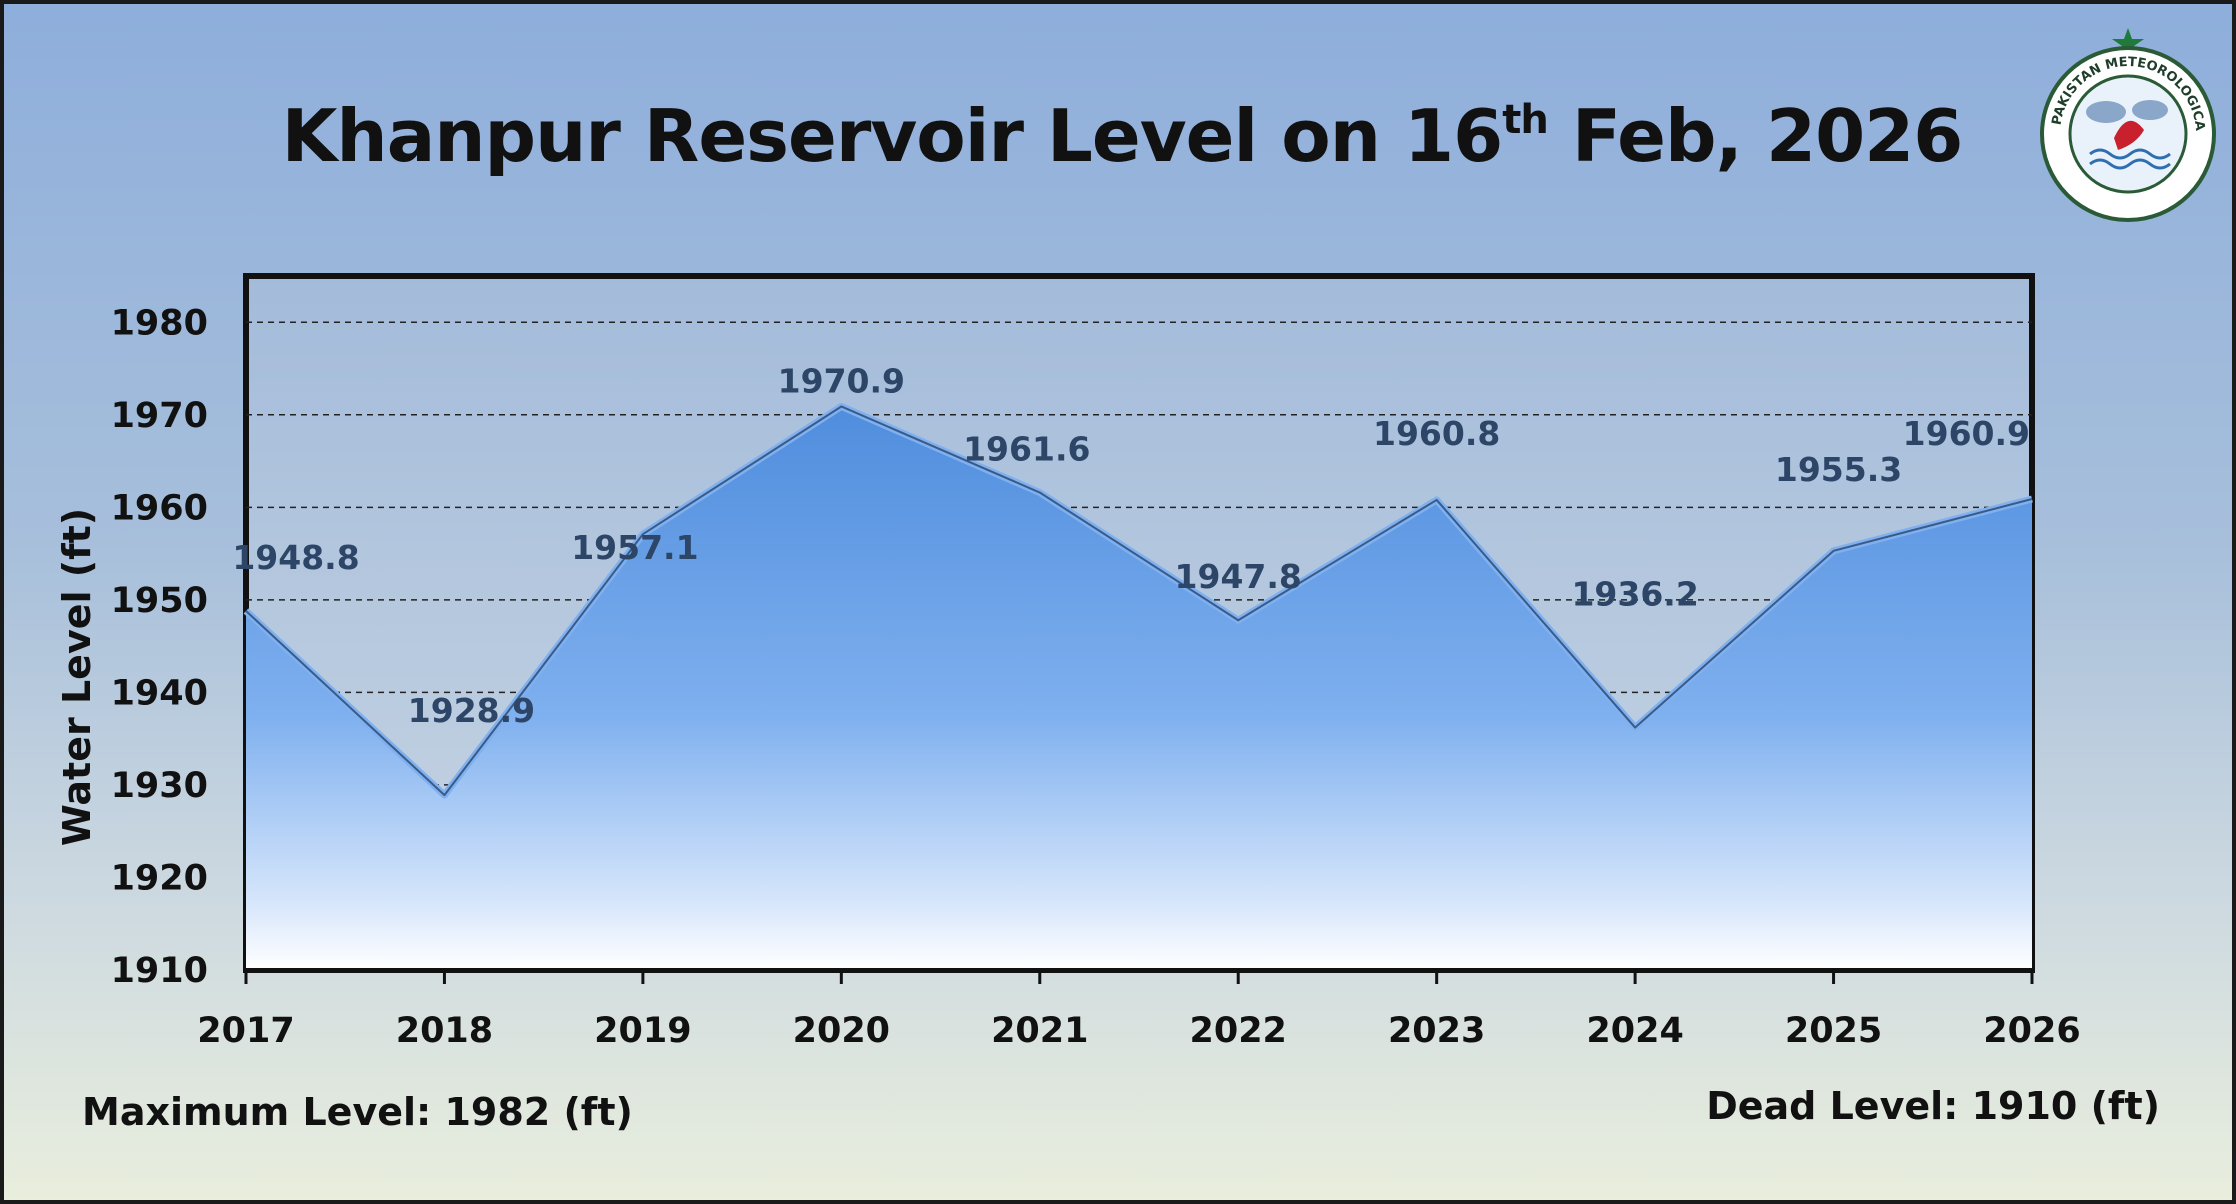 Image resolution: width=2236 pixels, height=1204 pixels. I want to click on y-tick-label: 1960, so click(159, 508).